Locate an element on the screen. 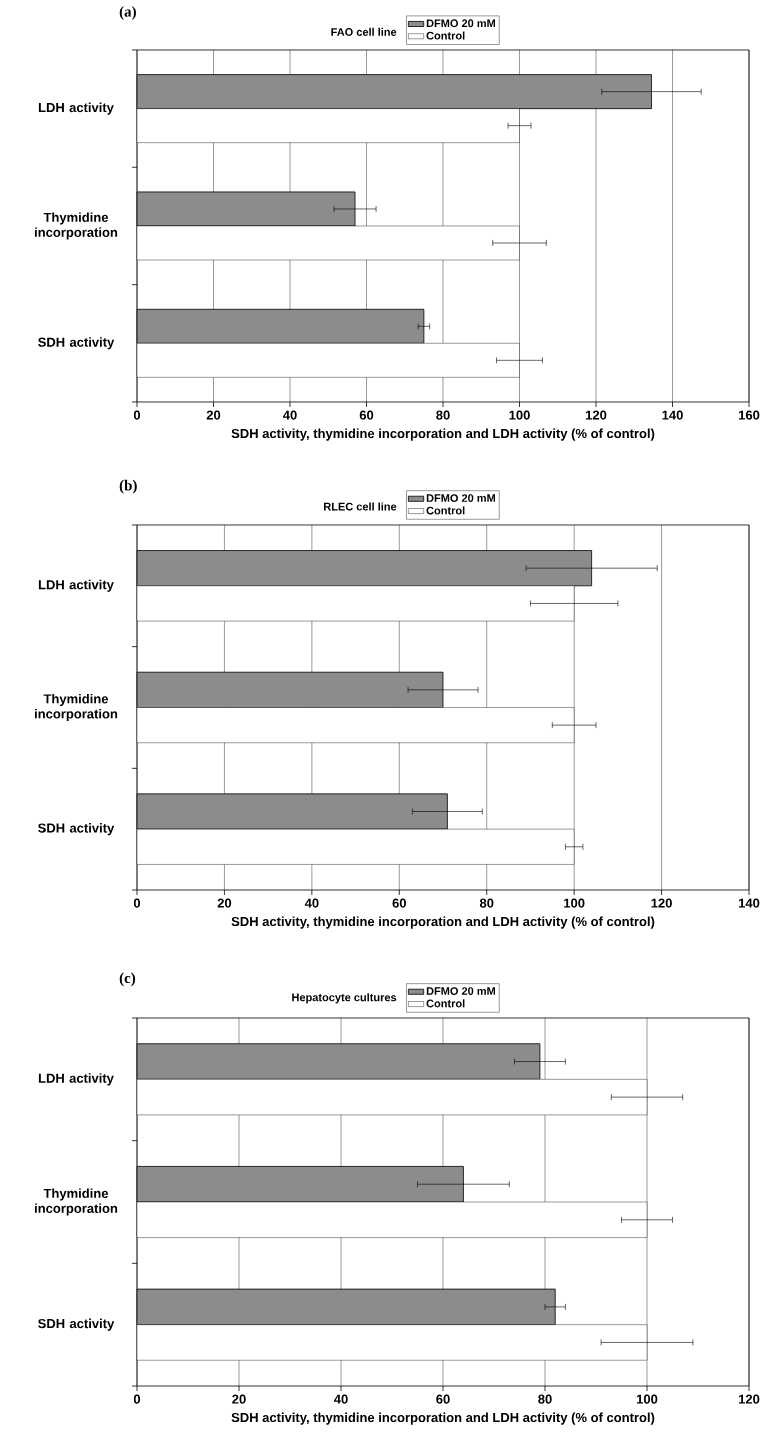 This screenshot has width=770, height=1440. text: (b) is located at coordinates (128, 486).